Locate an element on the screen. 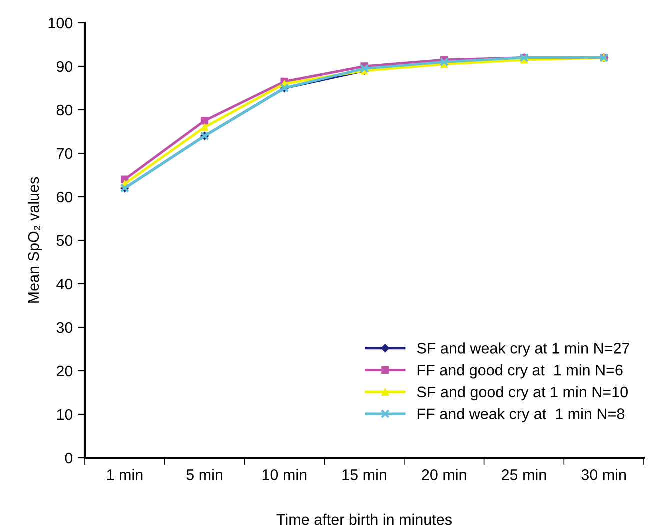 The height and width of the screenshot is (525, 659). y-tick-label: 90 is located at coordinates (64, 66).